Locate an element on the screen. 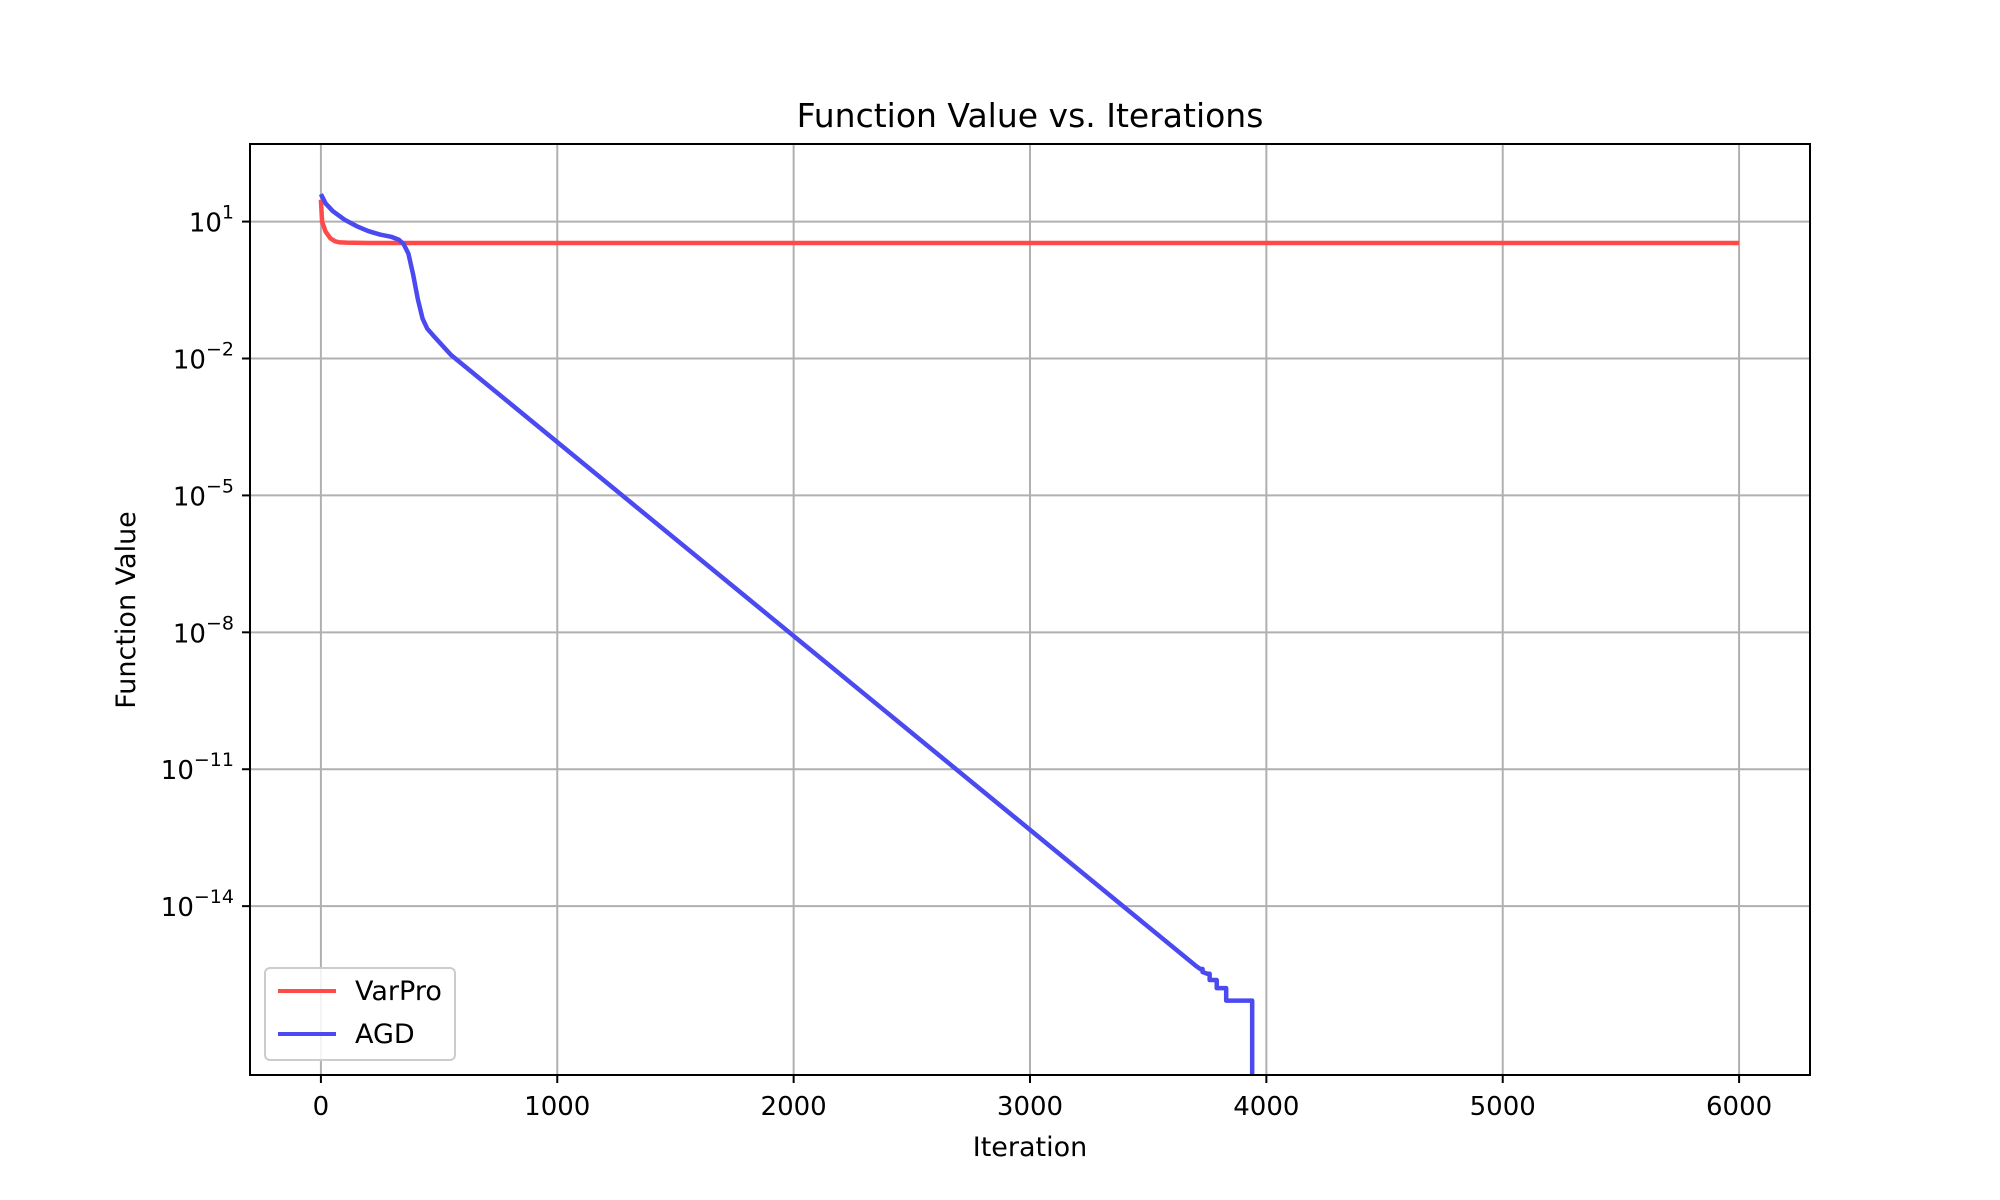 The height and width of the screenshot is (1200, 2000). legend-label-varpro: VarPro is located at coordinates (398, 991).